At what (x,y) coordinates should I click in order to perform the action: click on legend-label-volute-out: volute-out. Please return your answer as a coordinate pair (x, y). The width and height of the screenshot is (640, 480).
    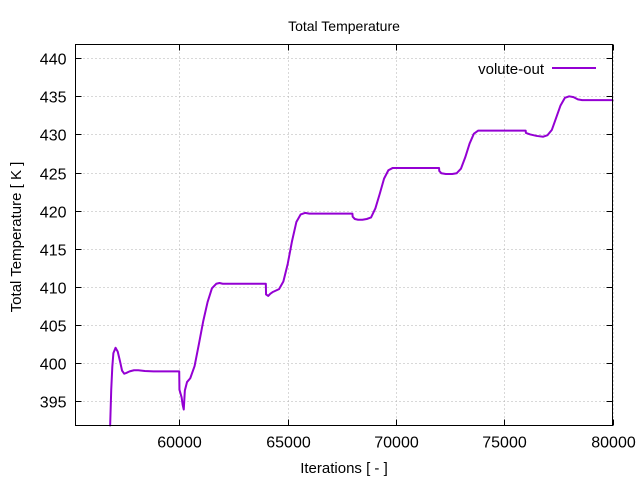
    Looking at the image, I should click on (511, 69).